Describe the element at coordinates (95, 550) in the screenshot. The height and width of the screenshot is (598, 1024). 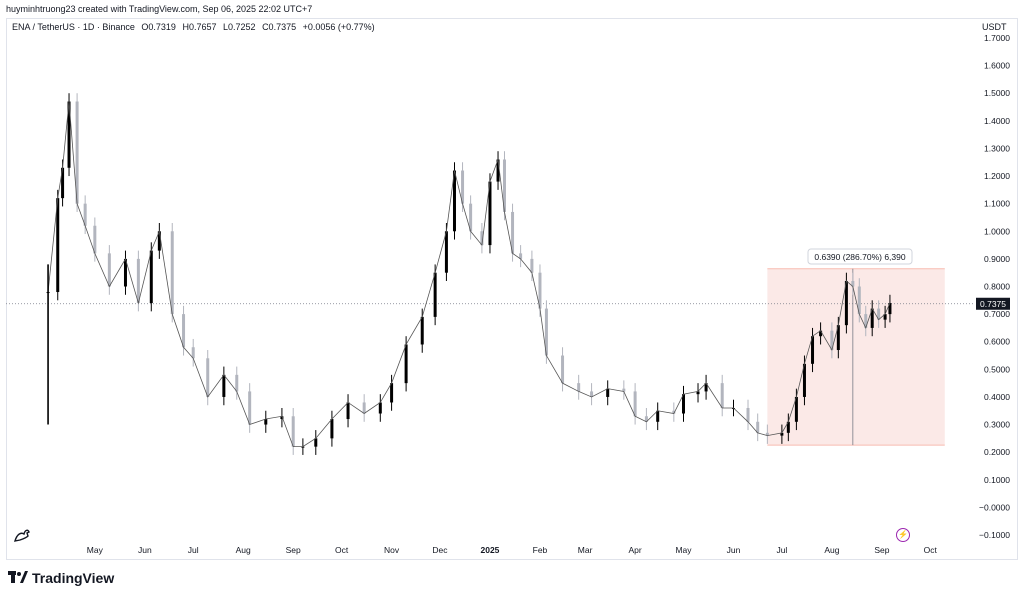
I see `x-tick-label: May` at that location.